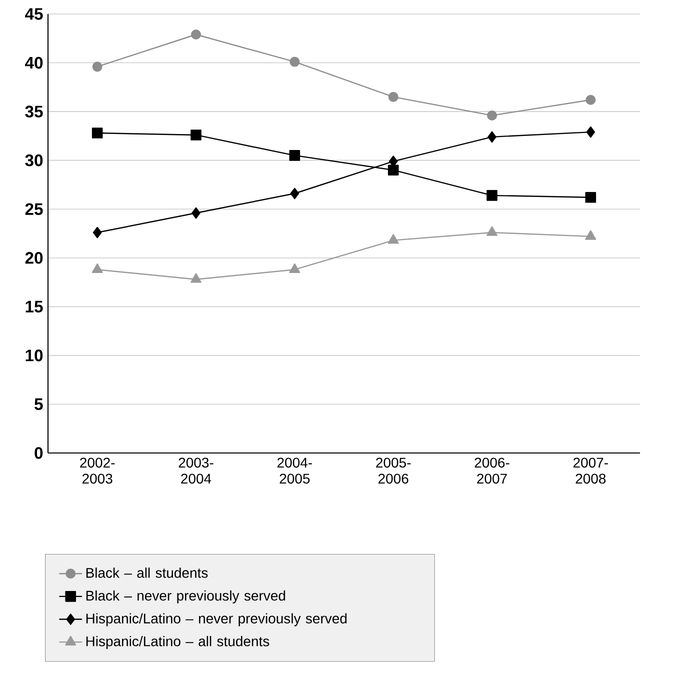  What do you see at coordinates (393, 471) in the screenshot?
I see `x-tick-label: 2005-2006` at bounding box center [393, 471].